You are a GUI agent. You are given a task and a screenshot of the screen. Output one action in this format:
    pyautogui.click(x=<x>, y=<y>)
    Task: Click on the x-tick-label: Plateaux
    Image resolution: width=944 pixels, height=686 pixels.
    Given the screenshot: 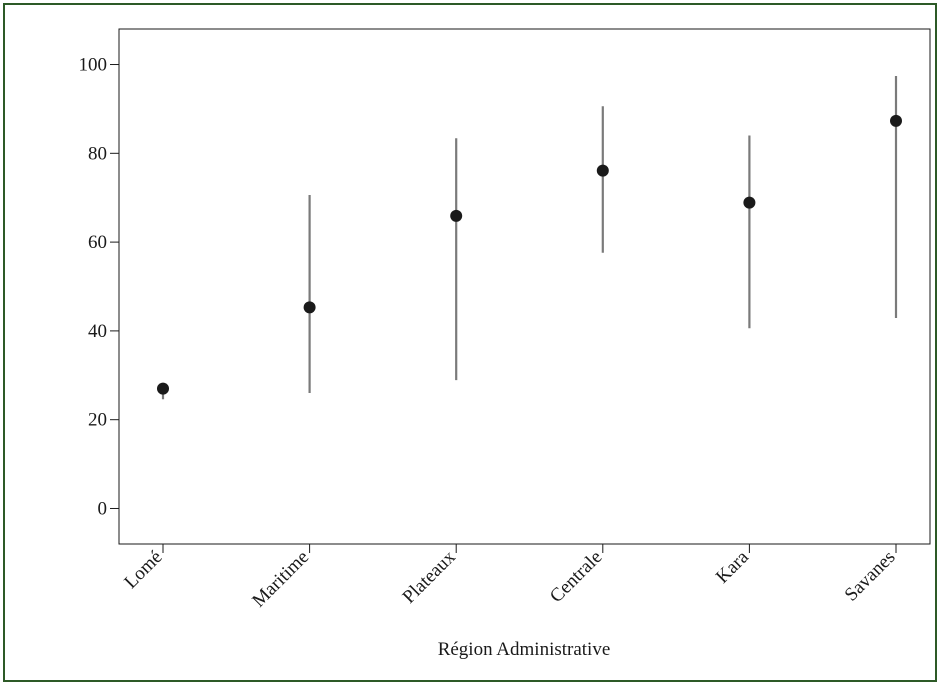 What is the action you would take?
    pyautogui.click(x=429, y=576)
    